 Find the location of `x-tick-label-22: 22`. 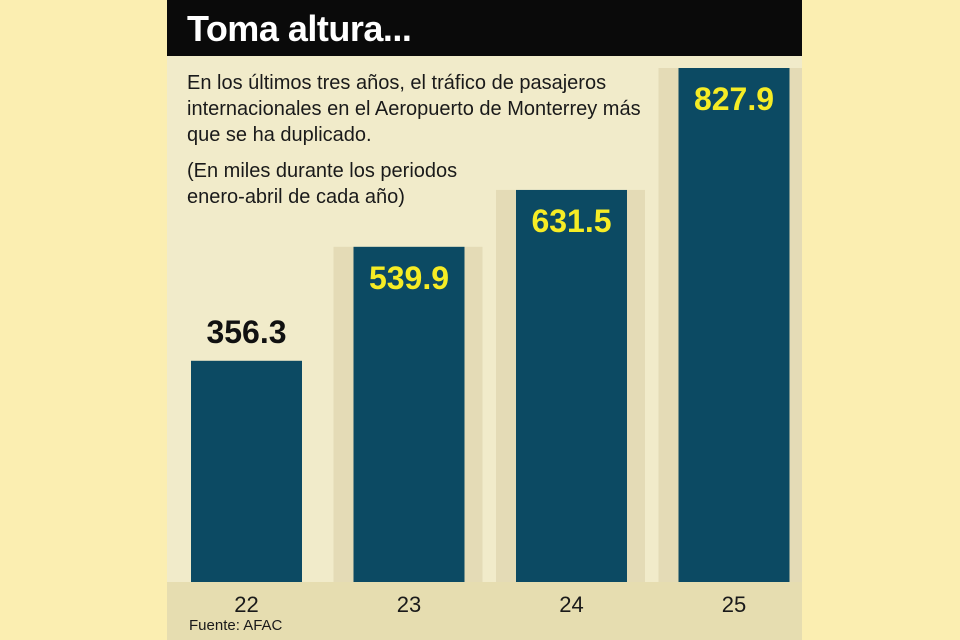

x-tick-label-22: 22 is located at coordinates (246, 604).